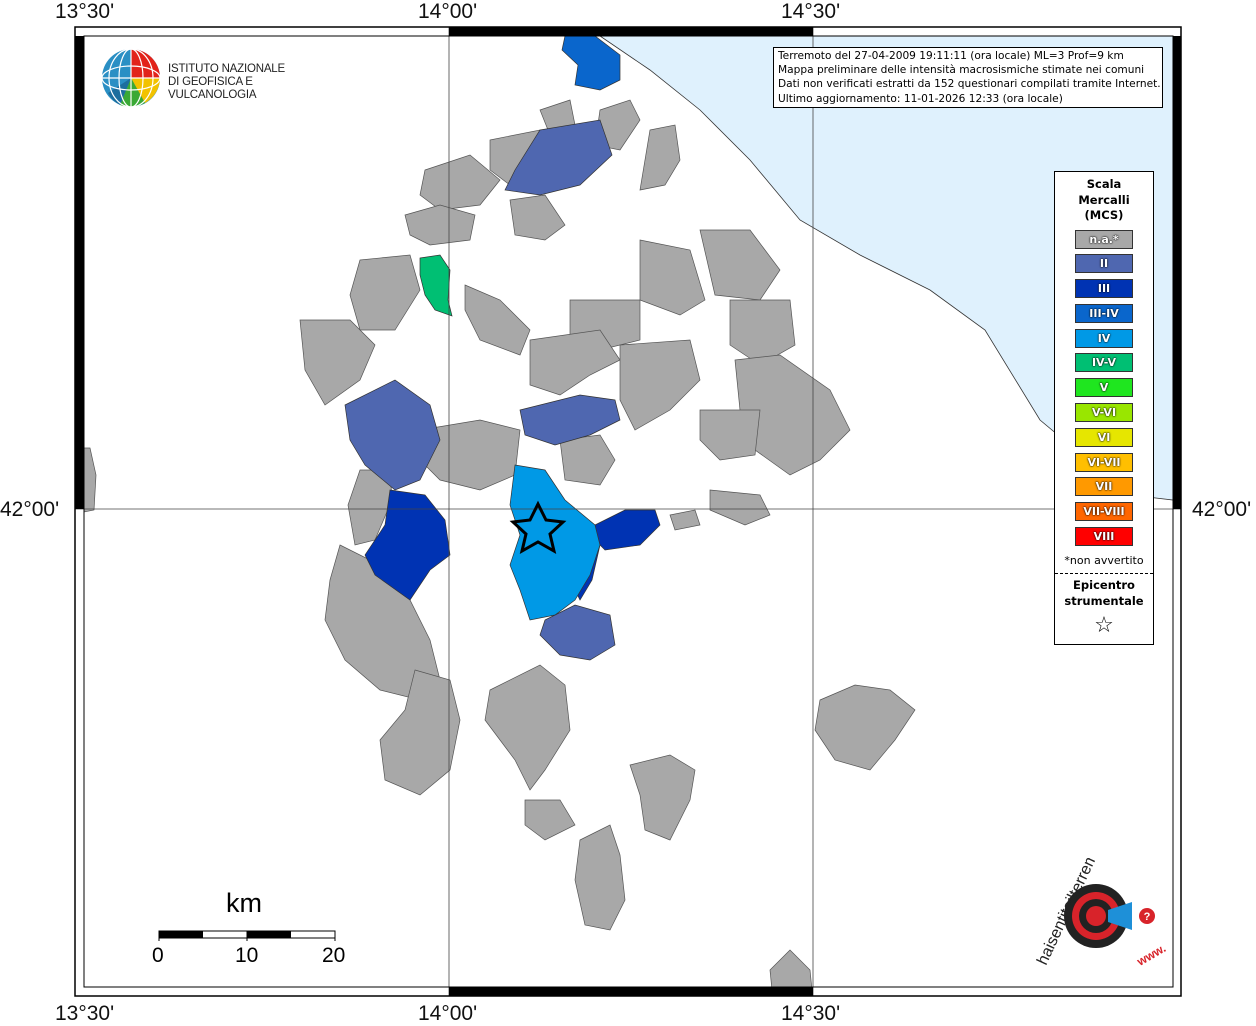 This screenshot has width=1256, height=1026. What do you see at coordinates (1104, 585) in the screenshot?
I see `legend-epicenter-line: Epicentro` at bounding box center [1104, 585].